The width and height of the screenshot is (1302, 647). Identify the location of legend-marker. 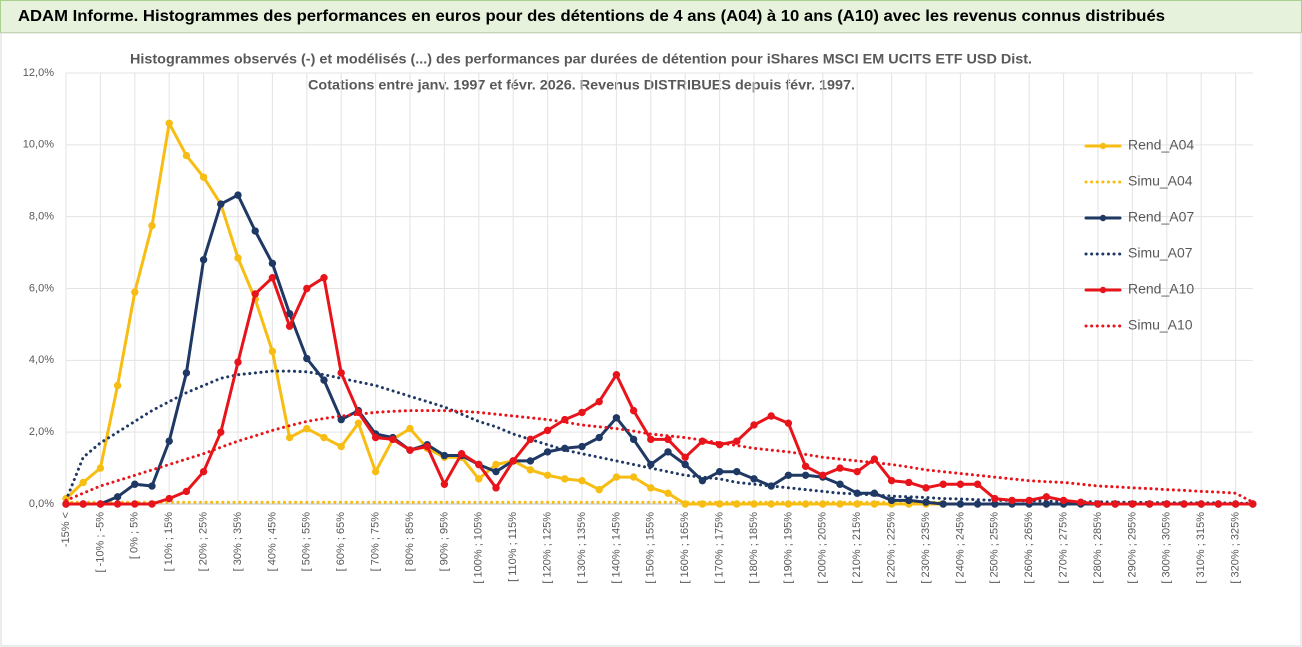
(1103, 218).